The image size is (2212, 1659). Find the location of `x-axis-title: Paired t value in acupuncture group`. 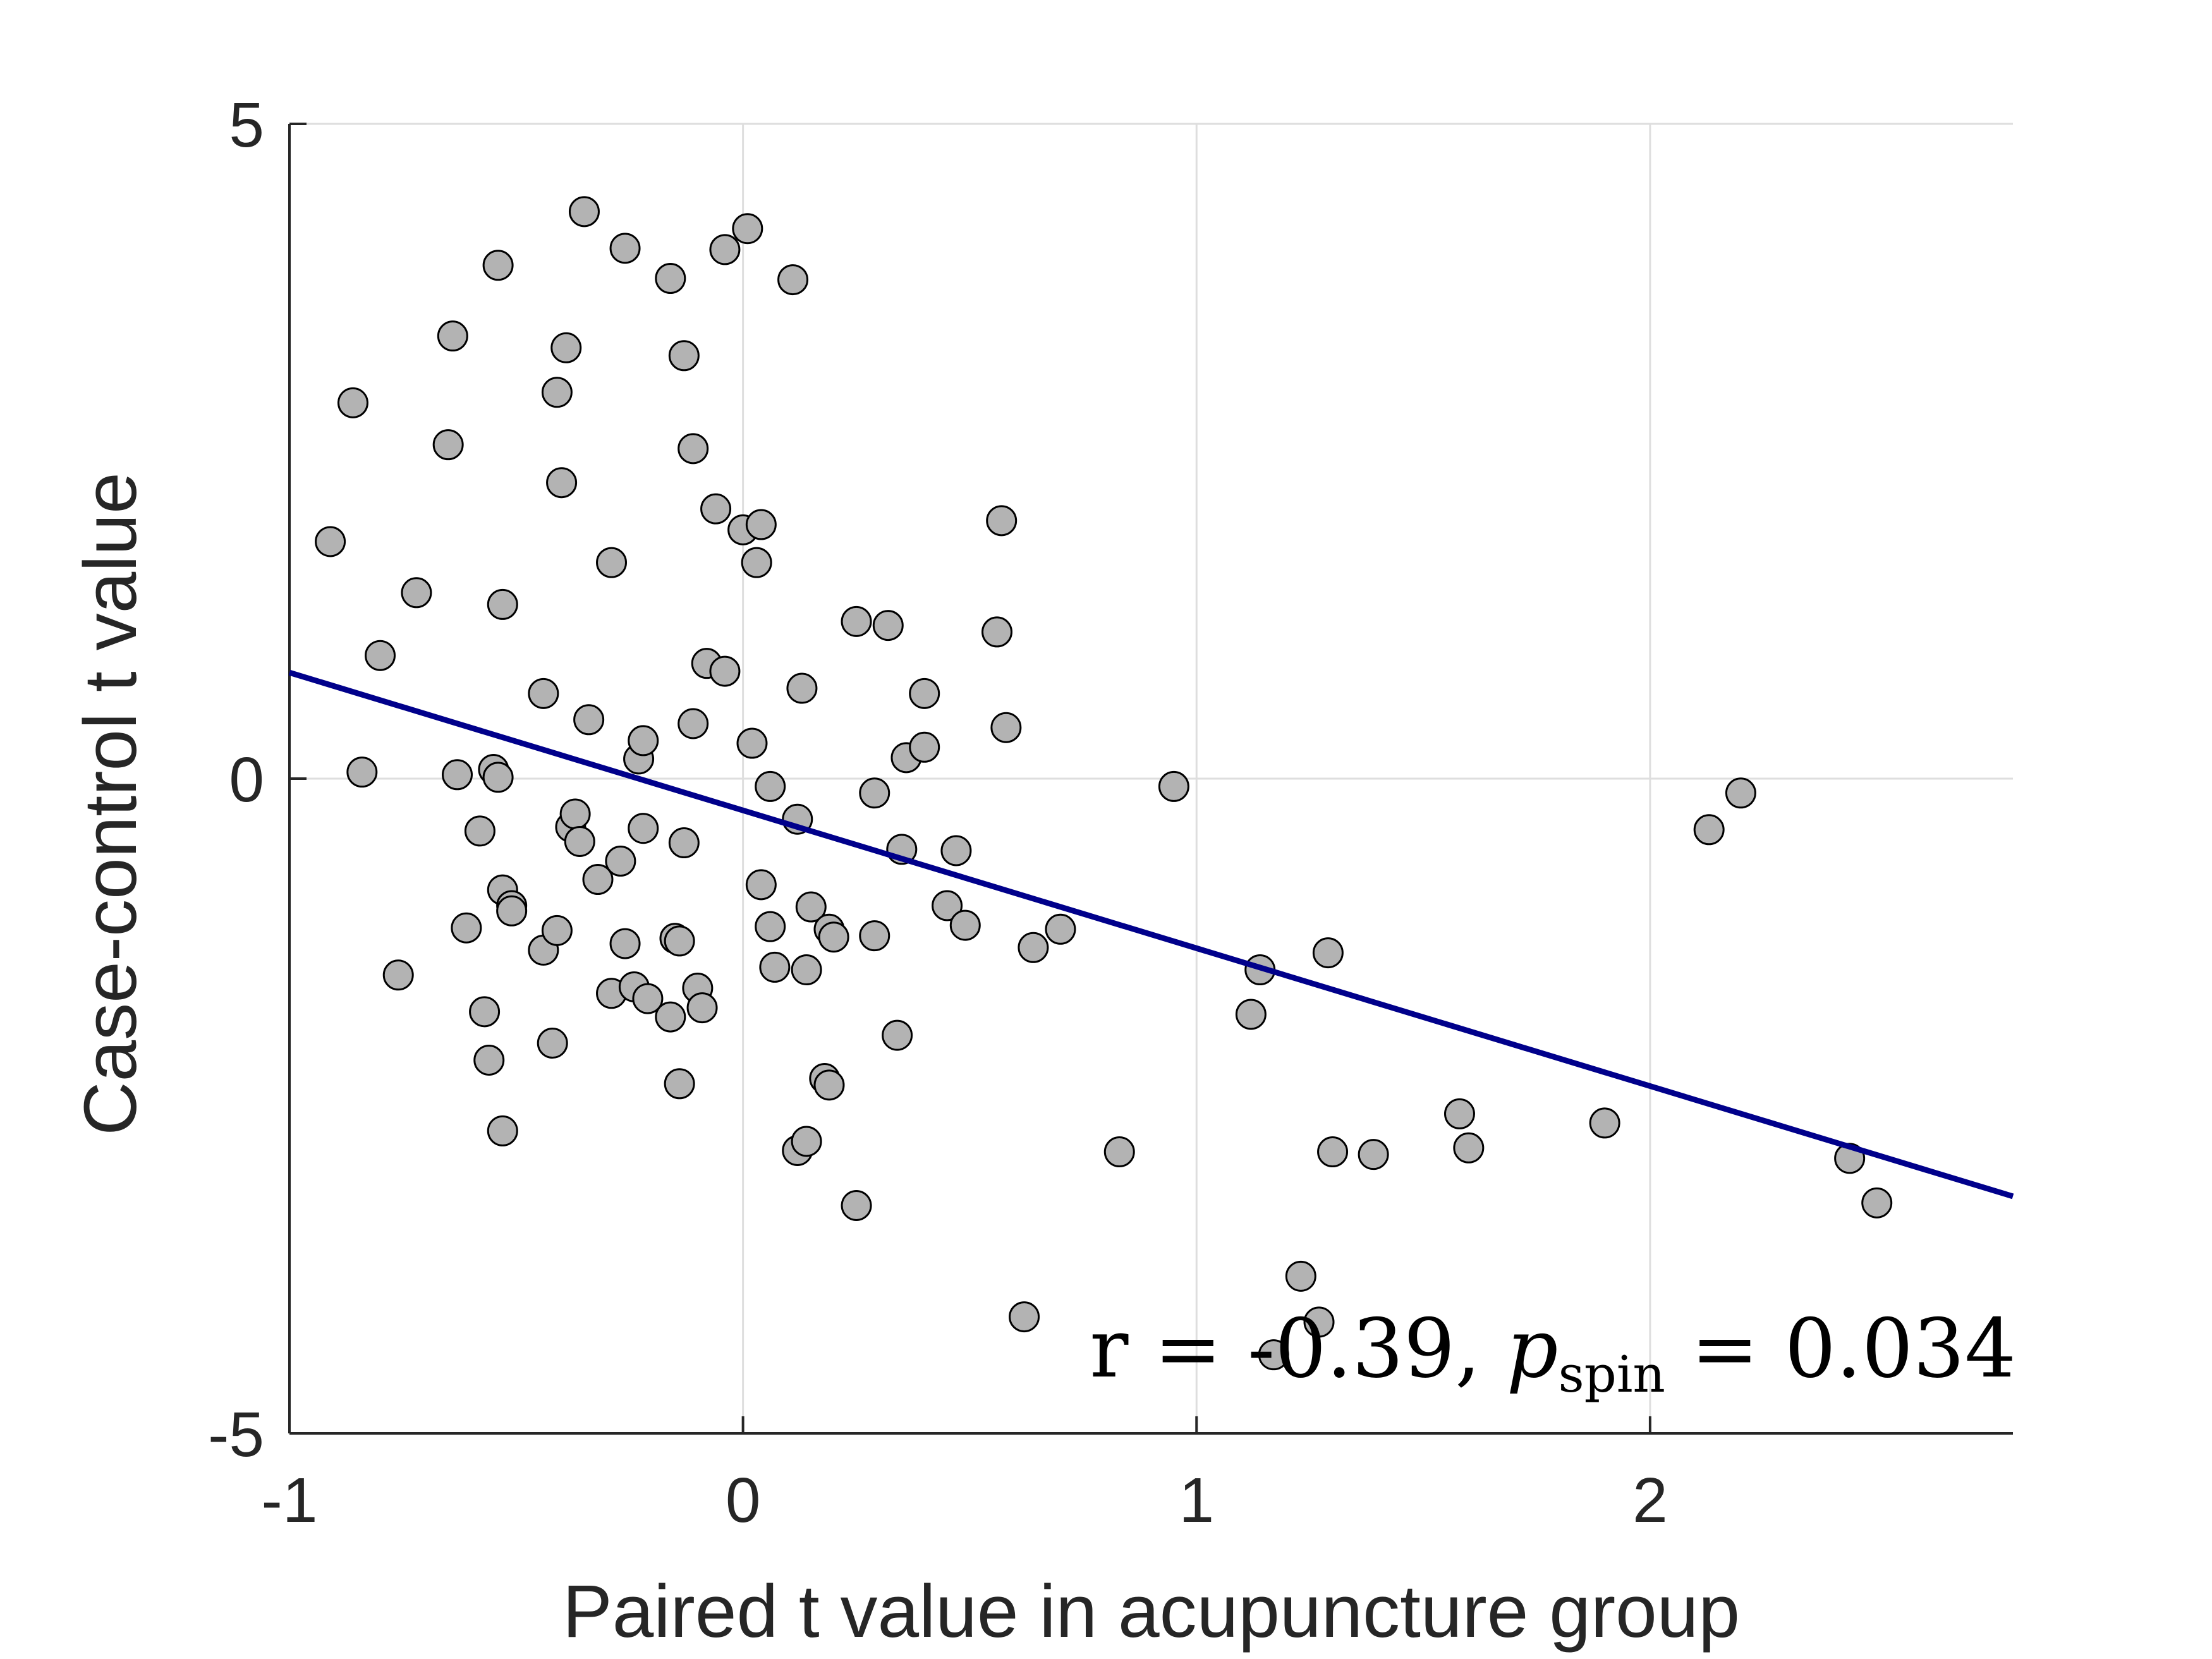

x-axis-title: Paired t value in acupuncture group is located at coordinates (1151, 1611).